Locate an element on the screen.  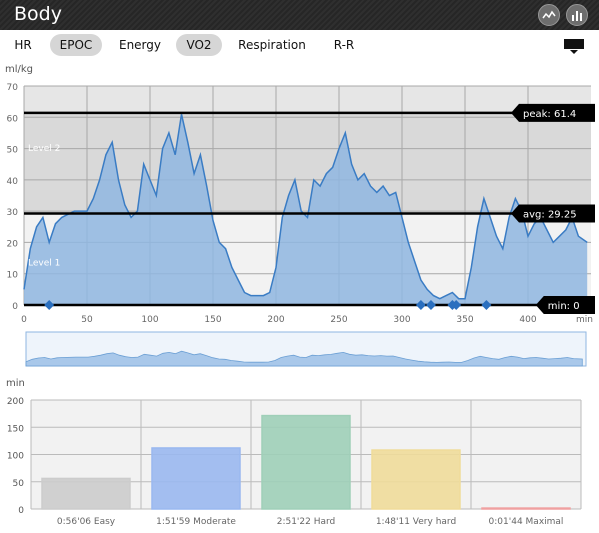
y-tick-label: 60 is located at coordinates (13, 119).